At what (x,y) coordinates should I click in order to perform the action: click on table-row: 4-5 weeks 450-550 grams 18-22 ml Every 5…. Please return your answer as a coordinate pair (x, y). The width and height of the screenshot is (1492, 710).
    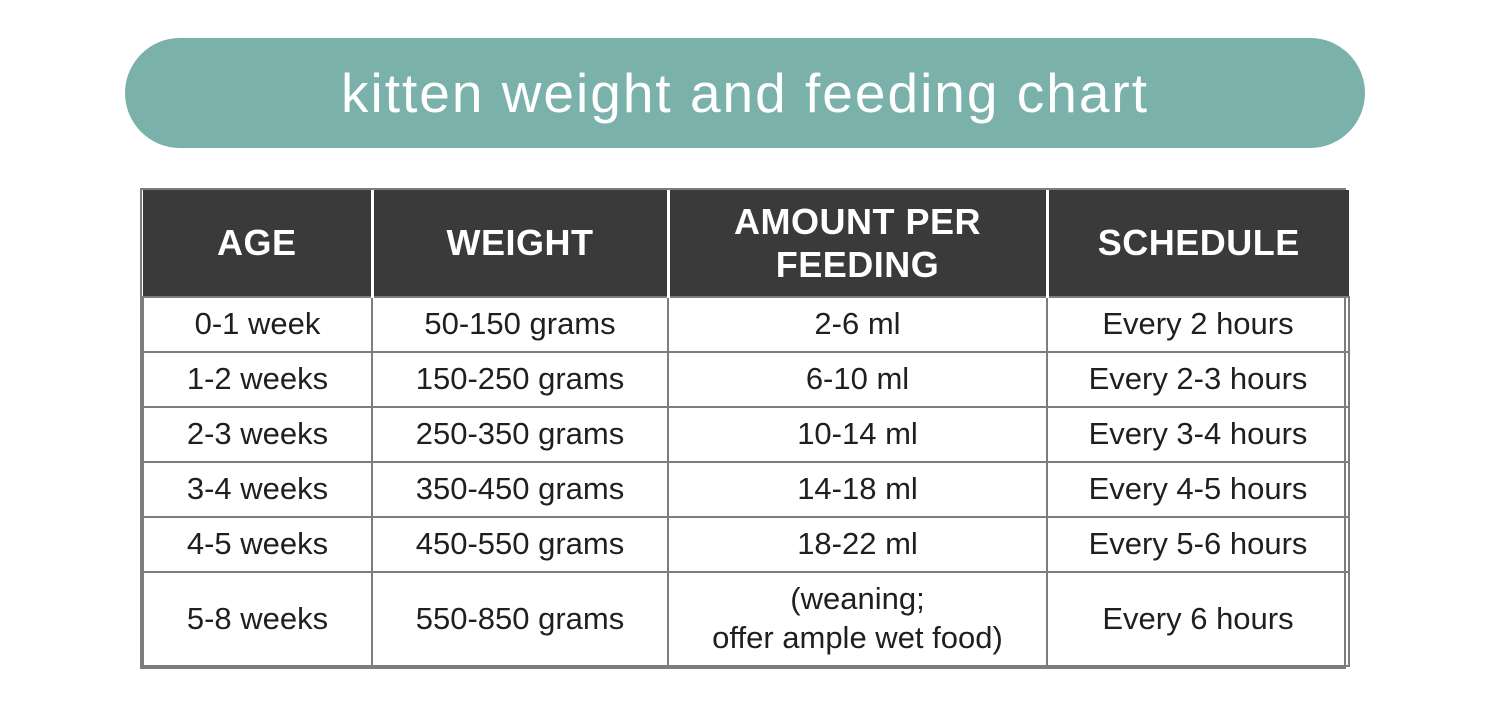
    Looking at the image, I should click on (746, 544).